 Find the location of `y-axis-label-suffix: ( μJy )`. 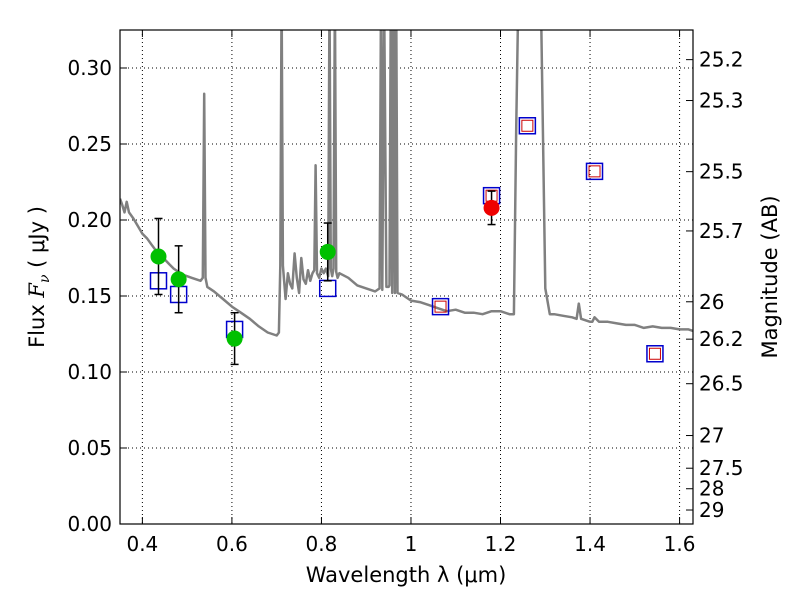

y-axis-label-suffix: ( μJy ) is located at coordinates (37, 240).